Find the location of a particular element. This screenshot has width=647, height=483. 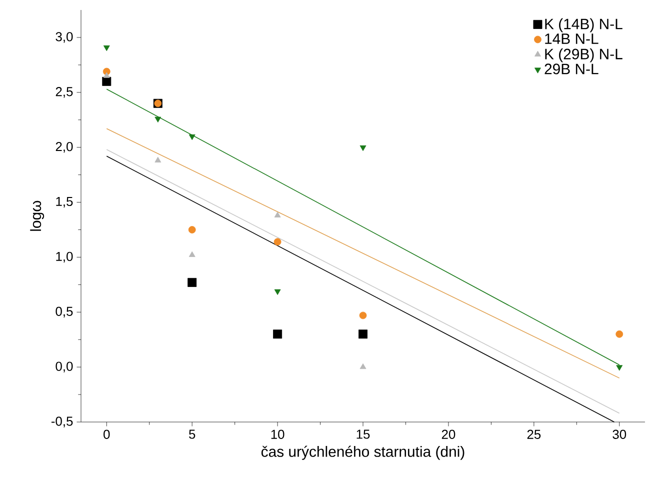

y-tick-label: 2,5 is located at coordinates (64, 92).